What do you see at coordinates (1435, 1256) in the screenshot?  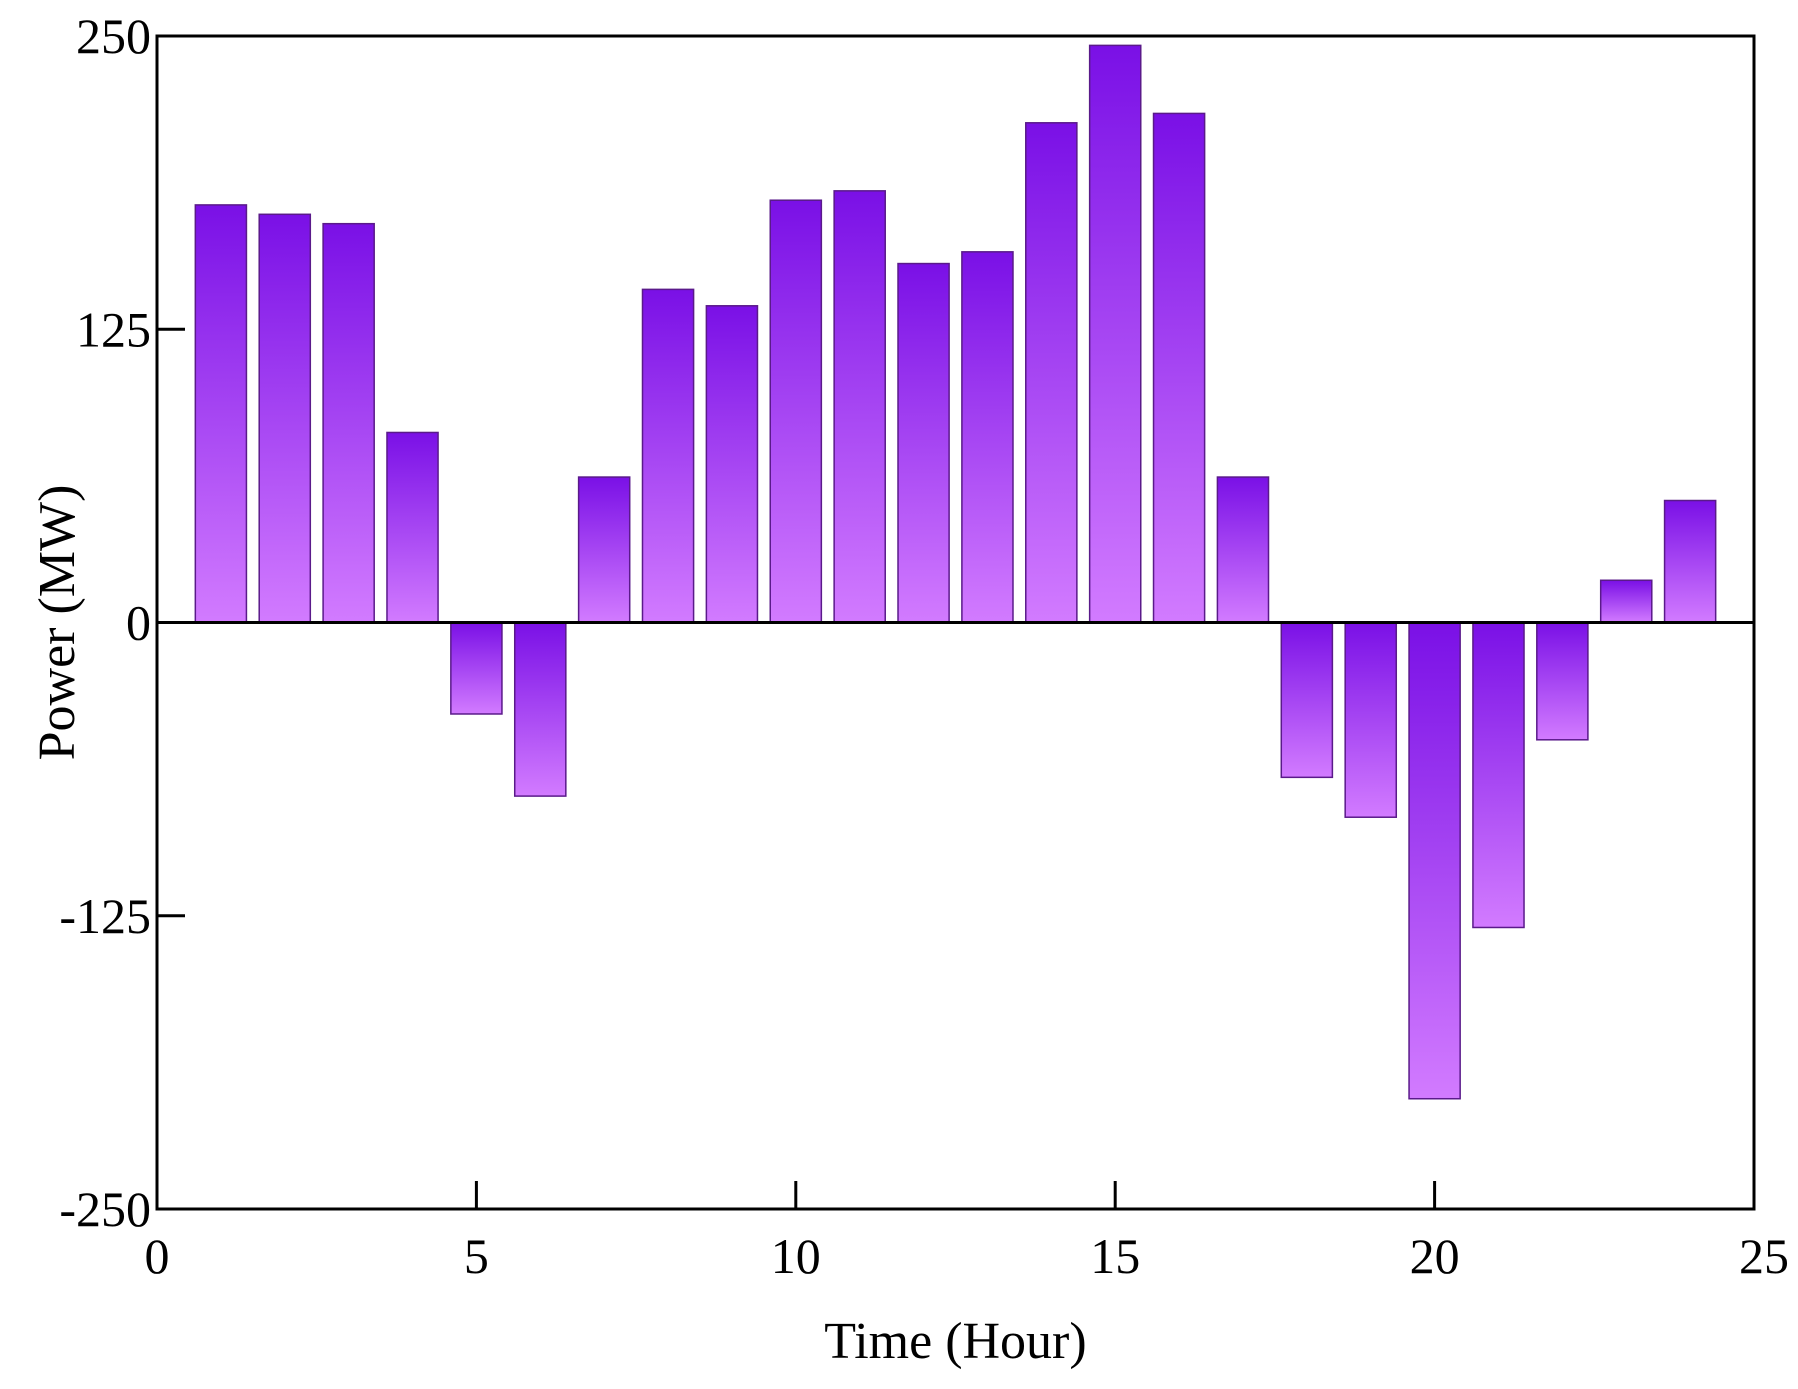 I see `x-tick-label: 20` at bounding box center [1435, 1256].